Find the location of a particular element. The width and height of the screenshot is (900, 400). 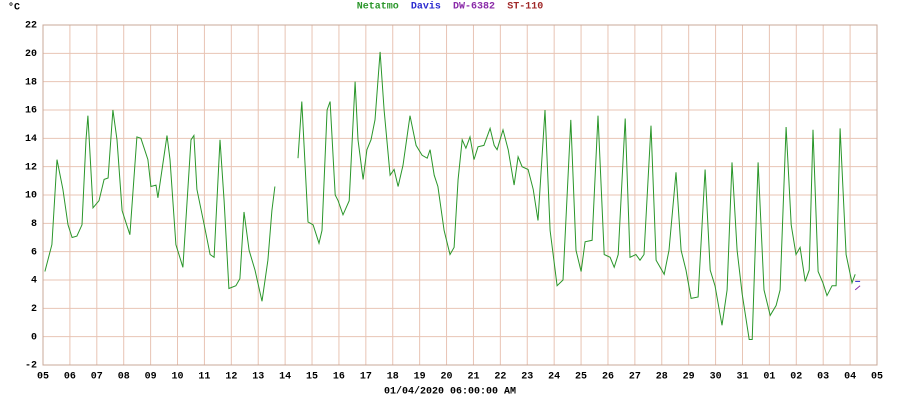

x-tick-label: 13 is located at coordinates (258, 377).